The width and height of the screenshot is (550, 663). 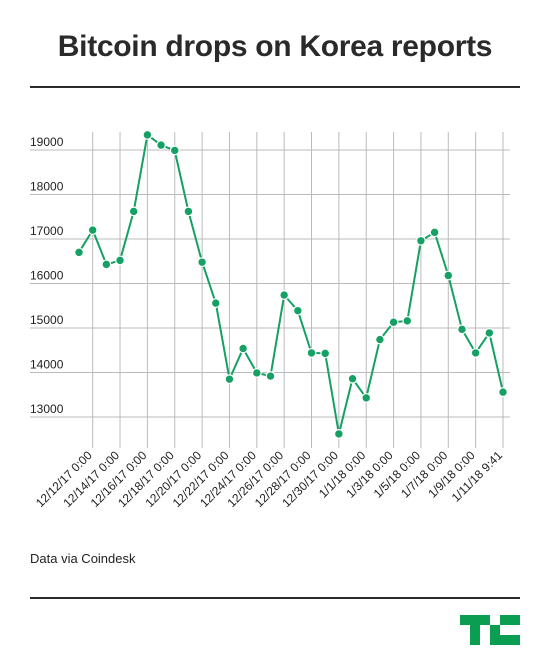 I want to click on y-tick-label: 13000, so click(x=47, y=409).